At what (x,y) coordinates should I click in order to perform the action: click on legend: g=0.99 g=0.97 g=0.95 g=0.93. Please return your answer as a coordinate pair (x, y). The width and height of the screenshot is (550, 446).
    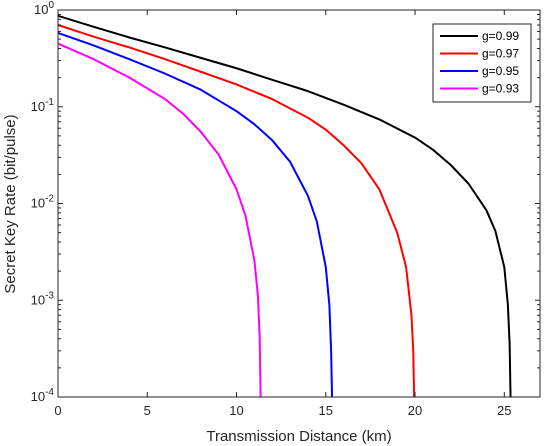
    Looking at the image, I should click on (482, 63).